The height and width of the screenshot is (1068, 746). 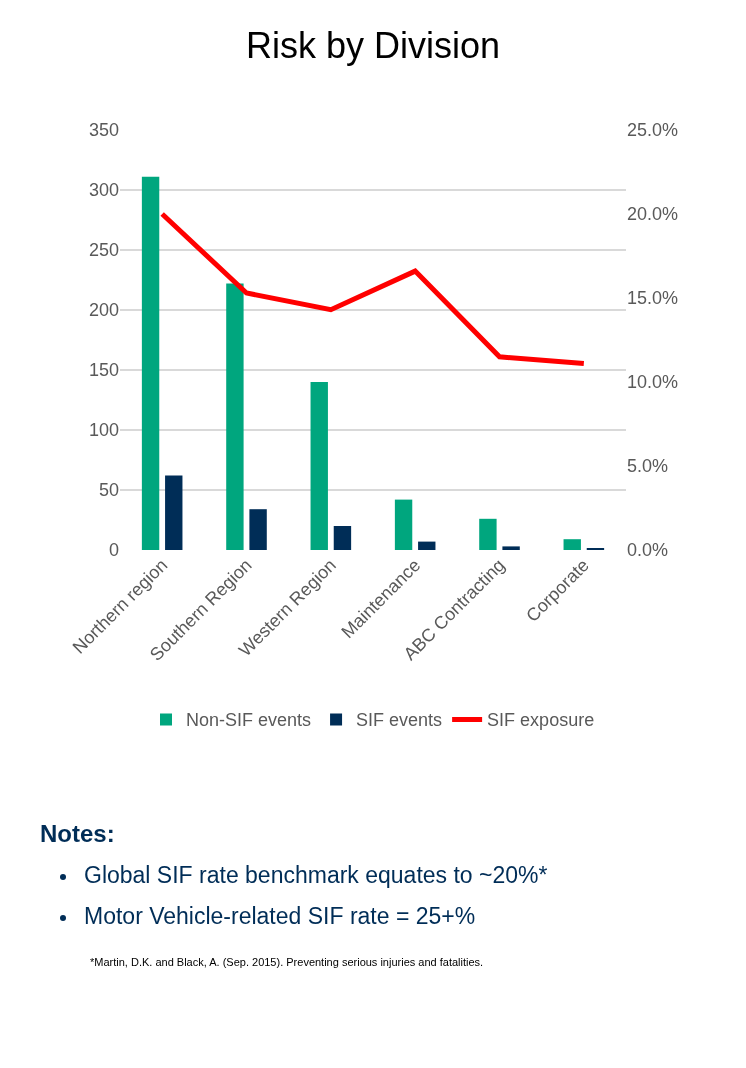 What do you see at coordinates (103, 250) in the screenshot?
I see `y-tick-label: 250` at bounding box center [103, 250].